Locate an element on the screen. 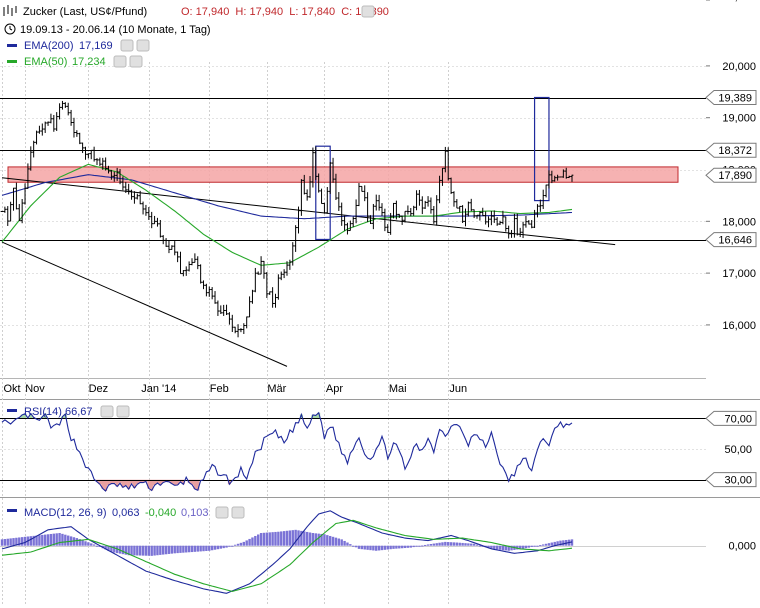  clock-icon is located at coordinates (10, 29).